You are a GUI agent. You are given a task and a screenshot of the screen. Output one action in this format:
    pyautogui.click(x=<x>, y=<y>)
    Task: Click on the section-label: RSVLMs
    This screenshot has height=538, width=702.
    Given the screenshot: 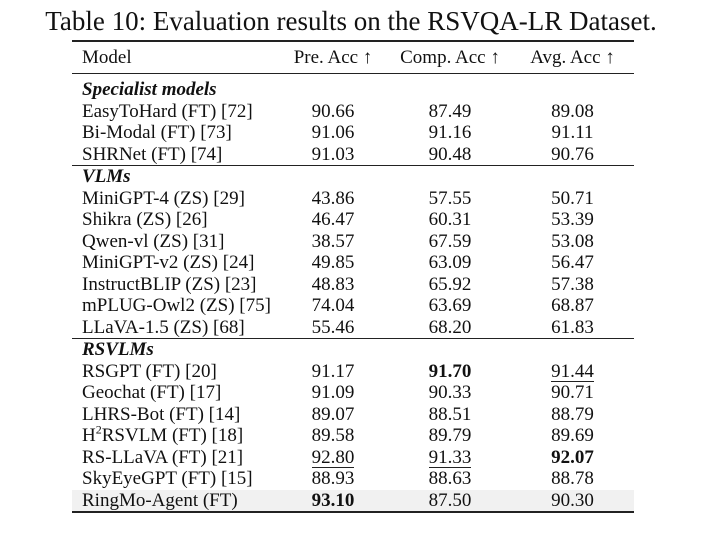 What is the action you would take?
    pyautogui.click(x=353, y=349)
    